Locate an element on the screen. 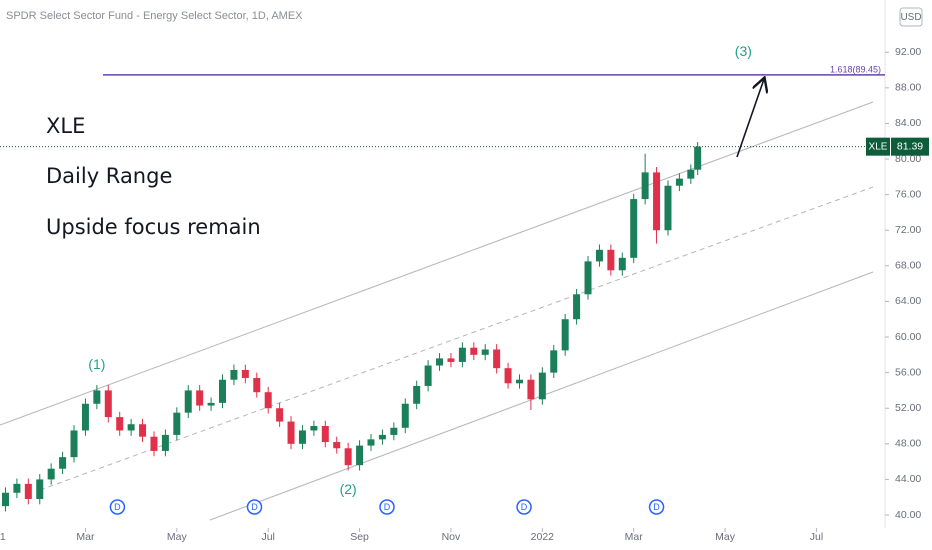  y-tick-label: 68.00 is located at coordinates (908, 266).